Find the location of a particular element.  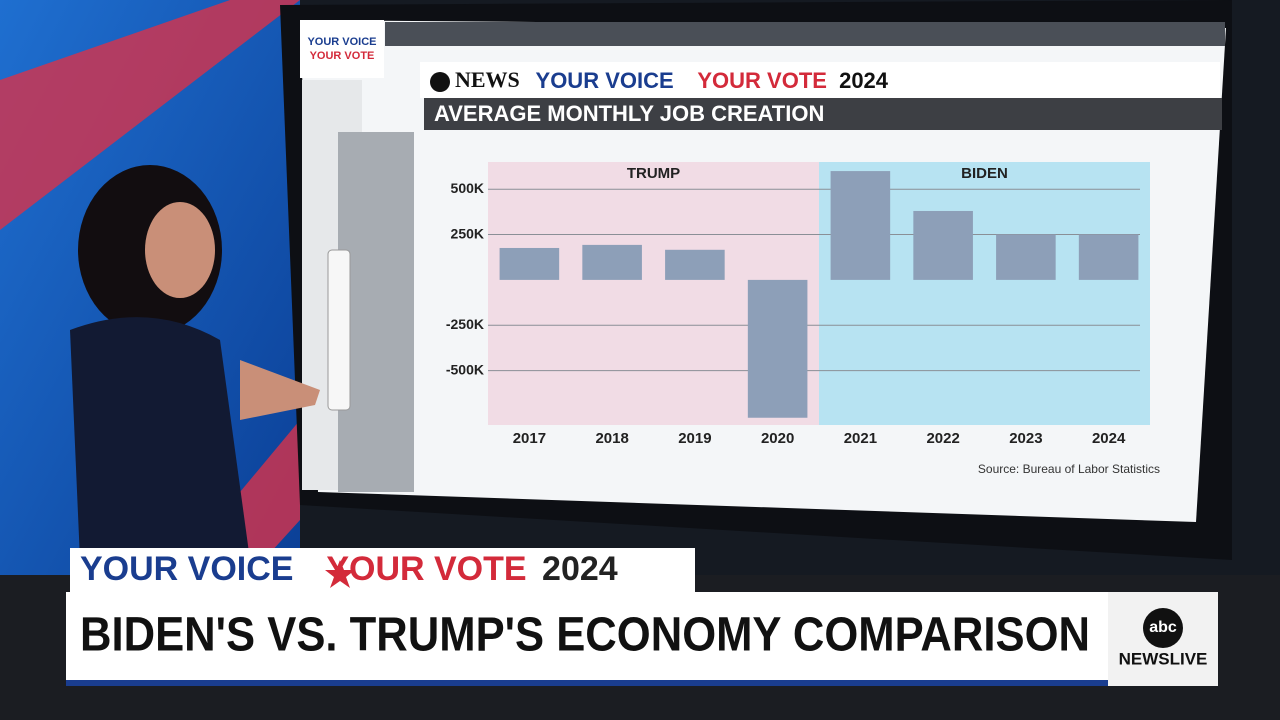

y-tick-label: 250K is located at coordinates (467, 233).